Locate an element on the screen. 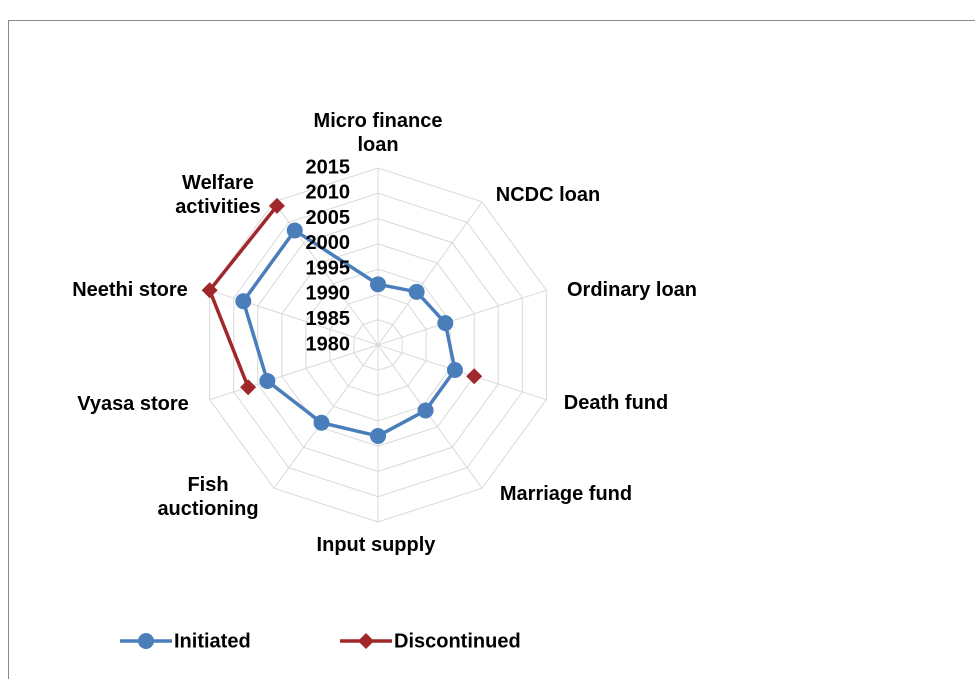 The height and width of the screenshot is (679, 975). legend-label: Initiated is located at coordinates (212, 641).